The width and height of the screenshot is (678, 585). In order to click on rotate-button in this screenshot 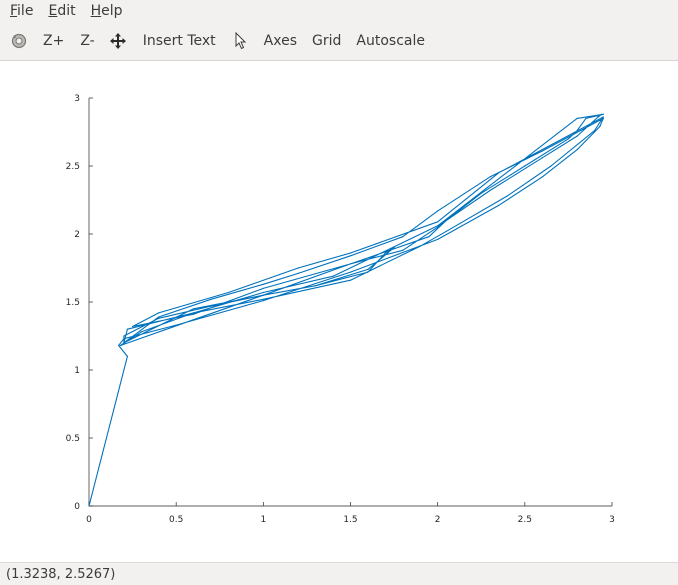, I will do `click(19, 41)`.